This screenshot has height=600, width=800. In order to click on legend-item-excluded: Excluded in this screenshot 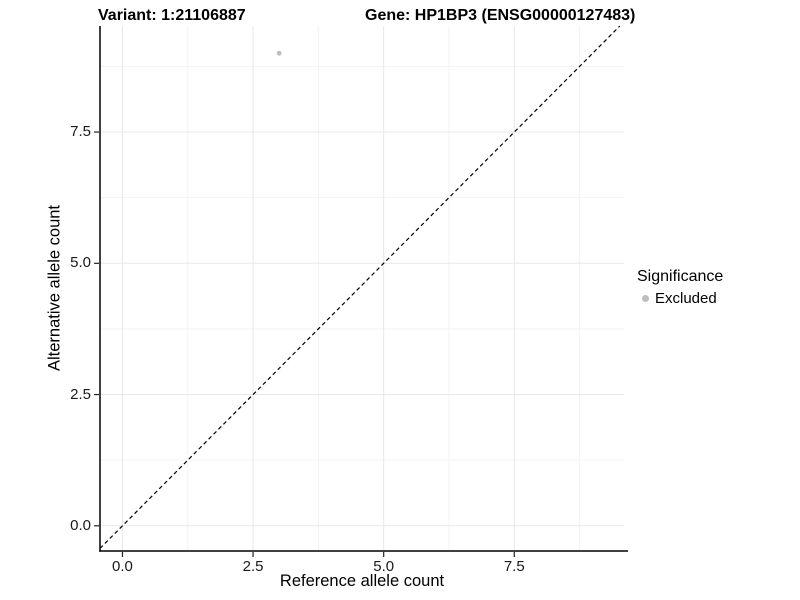, I will do `click(680, 298)`.